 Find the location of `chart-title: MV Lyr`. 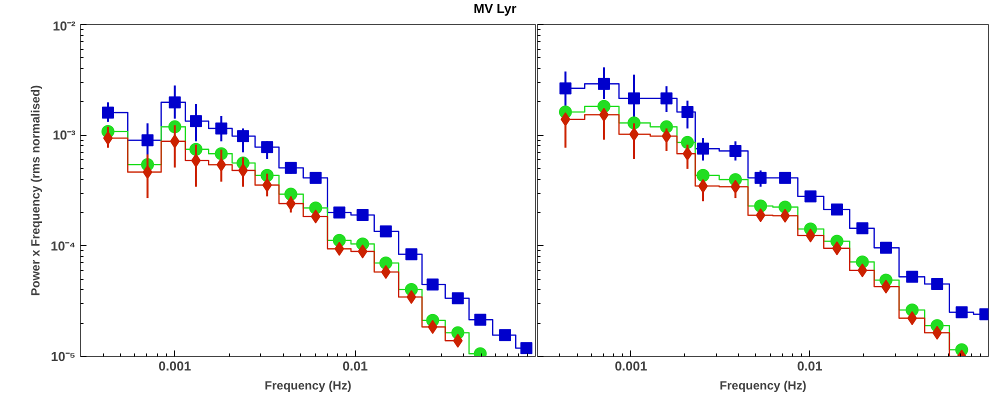

chart-title: MV Lyr is located at coordinates (495, 9).